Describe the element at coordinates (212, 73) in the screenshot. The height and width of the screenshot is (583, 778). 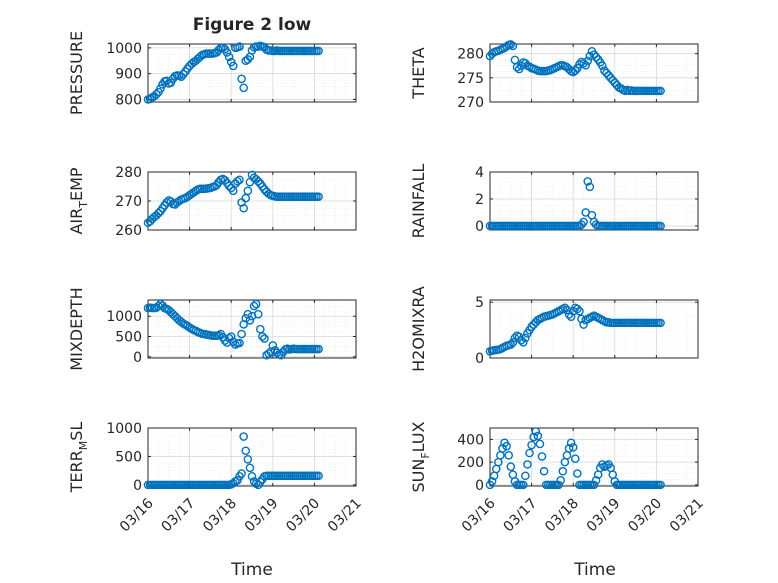
I see `panel-1: 800 900 1000 PRESSURE` at that location.